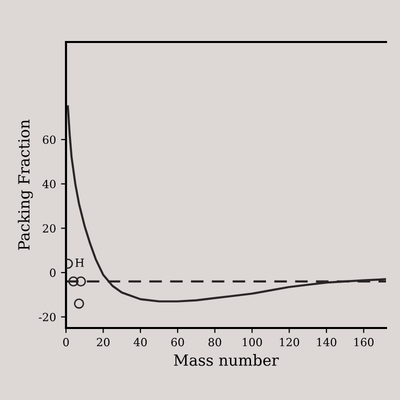  I want to click on y-tick-label: 0, so click(53, 272).